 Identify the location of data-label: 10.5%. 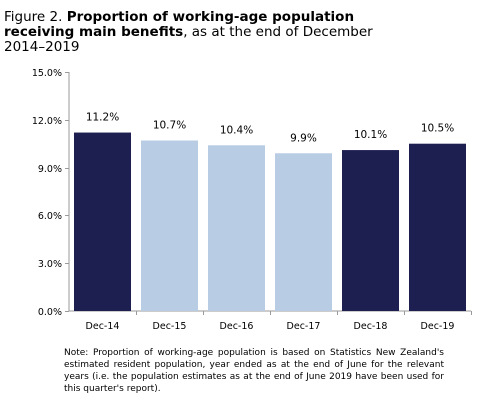
(437, 129).